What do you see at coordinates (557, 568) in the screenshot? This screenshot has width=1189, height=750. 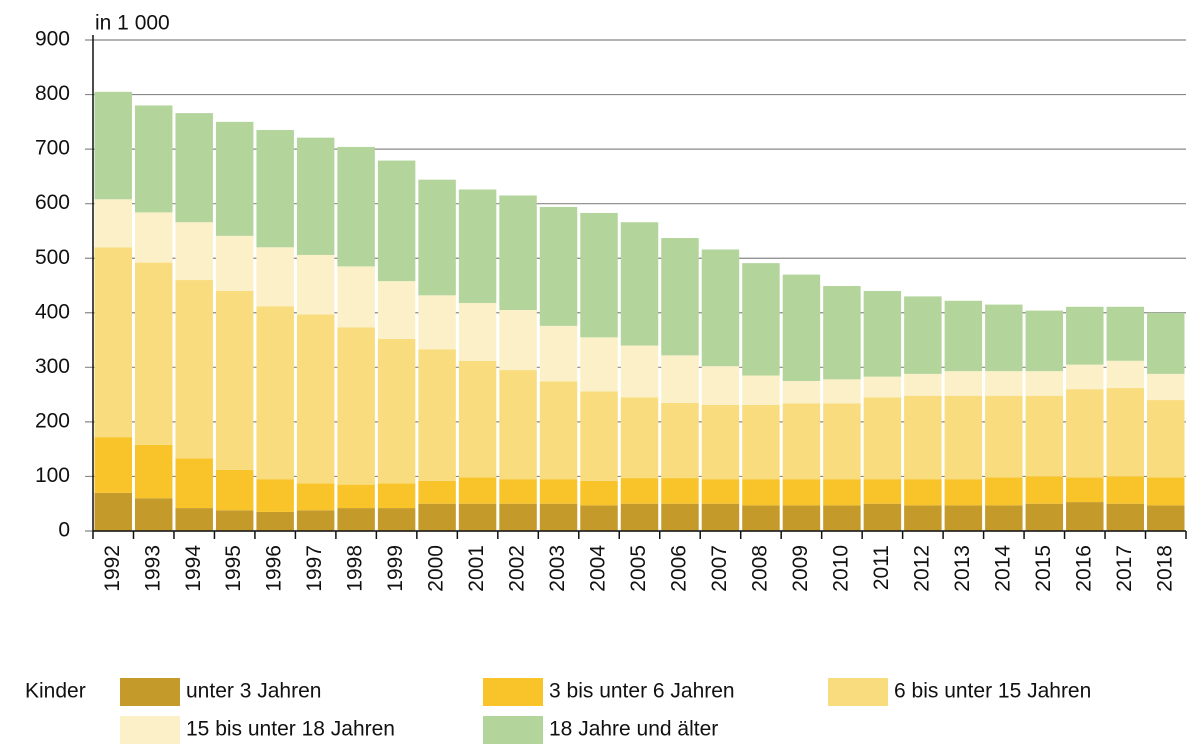 I see `x-tick-label: 2003` at bounding box center [557, 568].